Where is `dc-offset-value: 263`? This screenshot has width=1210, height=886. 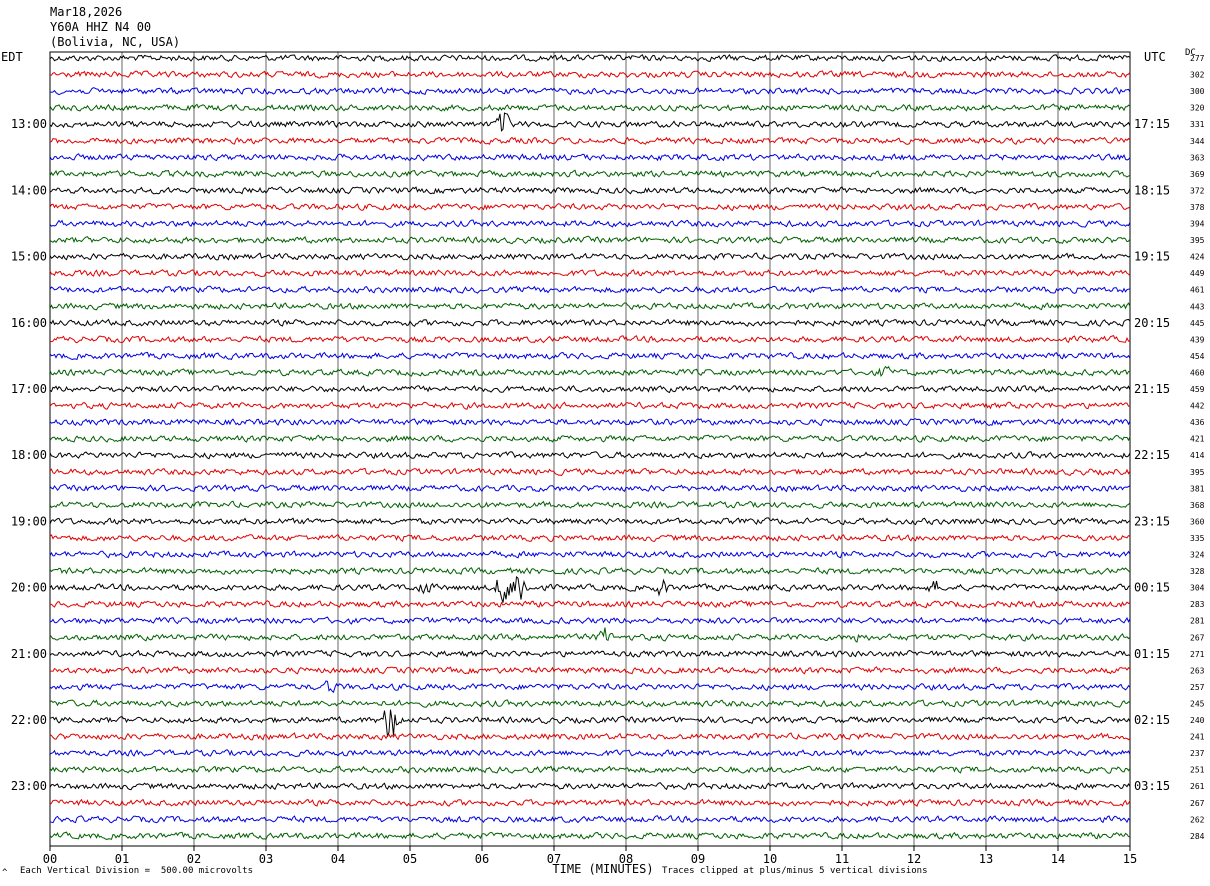
dc-offset-value: 263 is located at coordinates (1197, 670).